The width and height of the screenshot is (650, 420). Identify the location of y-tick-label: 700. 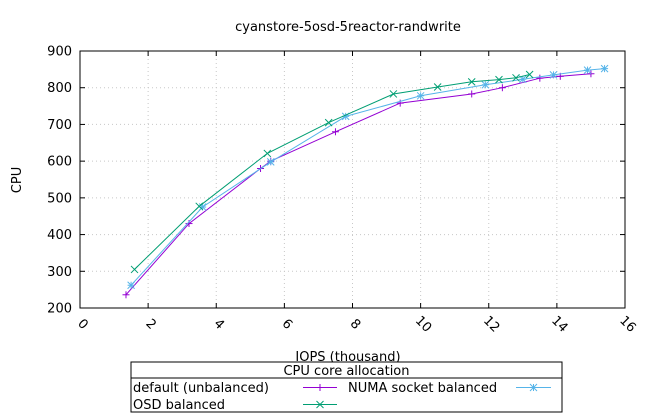
(59, 125).